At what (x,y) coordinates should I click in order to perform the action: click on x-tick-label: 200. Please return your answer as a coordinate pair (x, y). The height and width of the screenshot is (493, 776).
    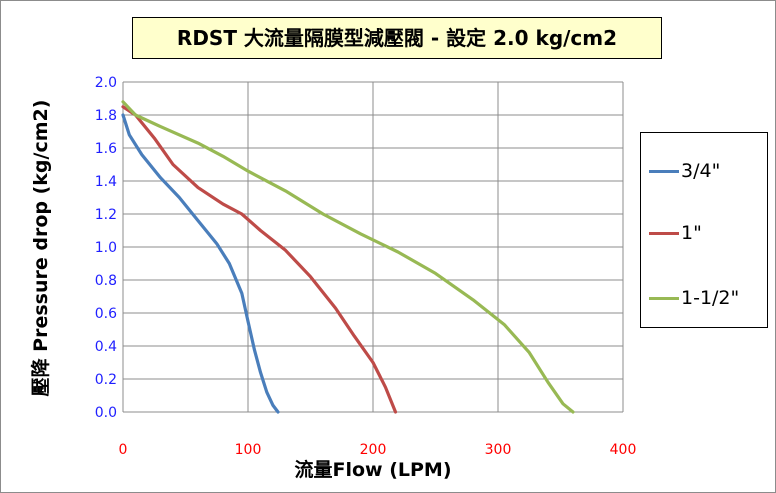
    Looking at the image, I should click on (373, 450).